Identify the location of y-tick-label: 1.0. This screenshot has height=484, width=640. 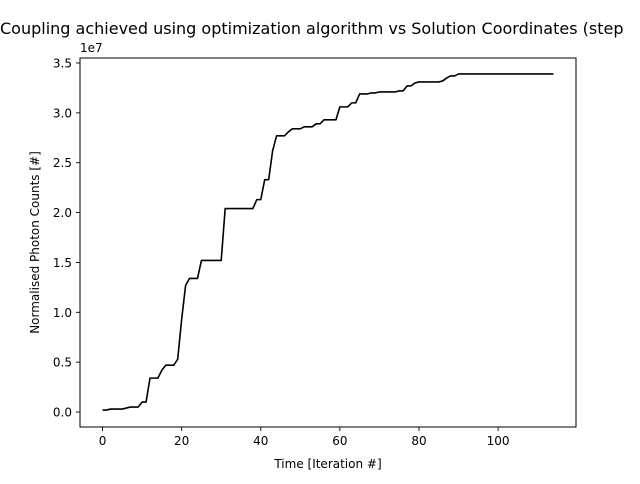
(62, 313).